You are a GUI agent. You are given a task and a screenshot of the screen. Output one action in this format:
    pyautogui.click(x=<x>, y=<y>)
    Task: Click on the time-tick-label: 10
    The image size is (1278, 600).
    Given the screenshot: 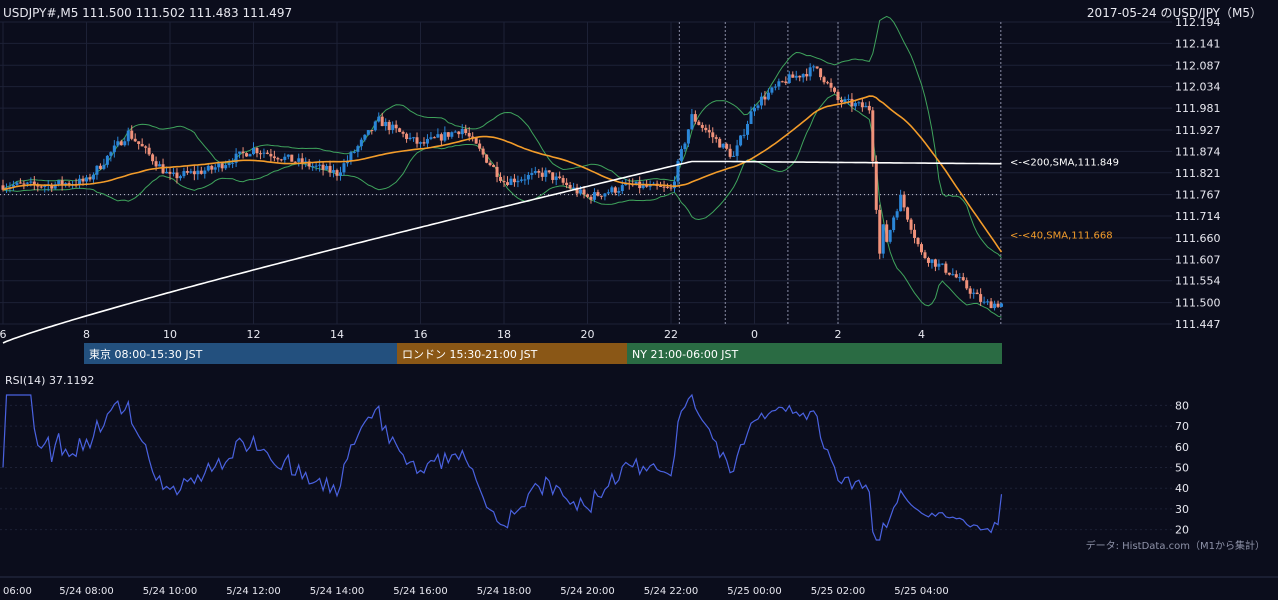 What is the action you would take?
    pyautogui.click(x=170, y=334)
    